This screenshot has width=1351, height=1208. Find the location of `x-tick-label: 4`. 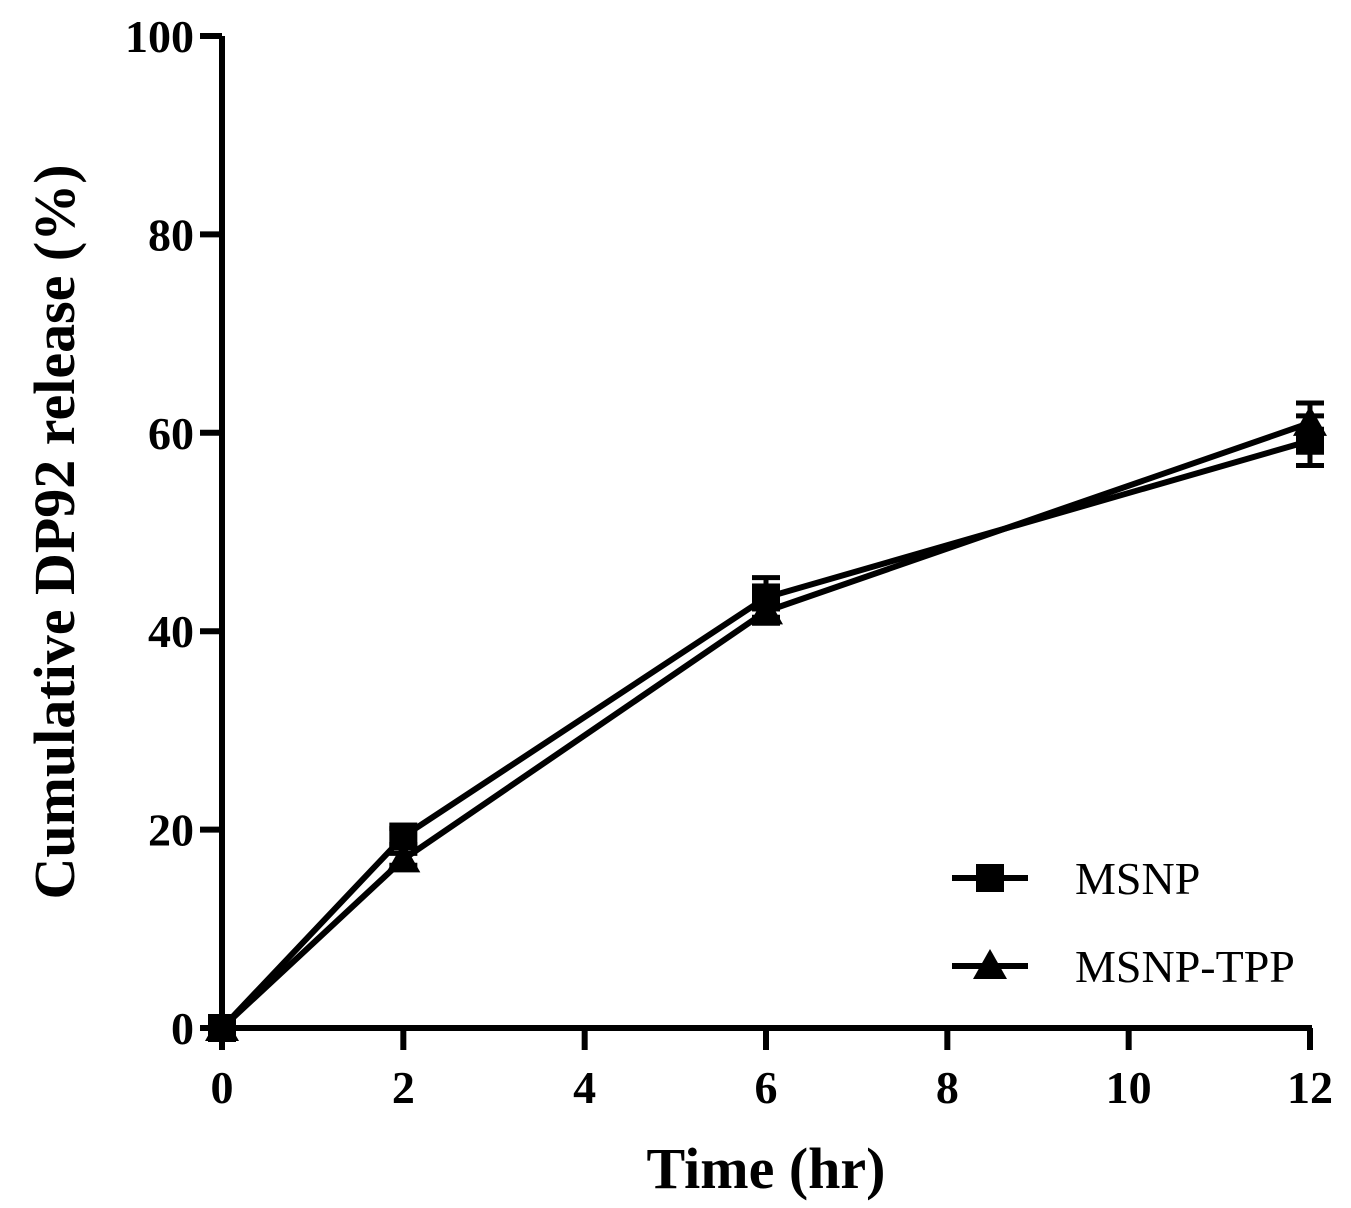

x-tick-label: 4 is located at coordinates (584, 1087).